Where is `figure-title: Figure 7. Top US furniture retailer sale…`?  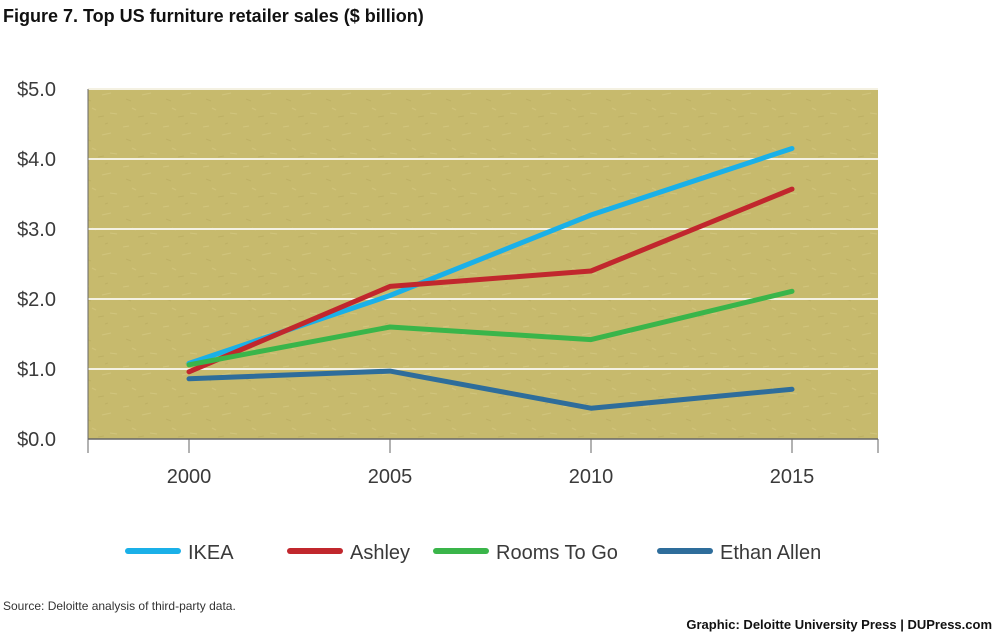
figure-title: Figure 7. Top US furniture retailer sale… is located at coordinates (213, 16).